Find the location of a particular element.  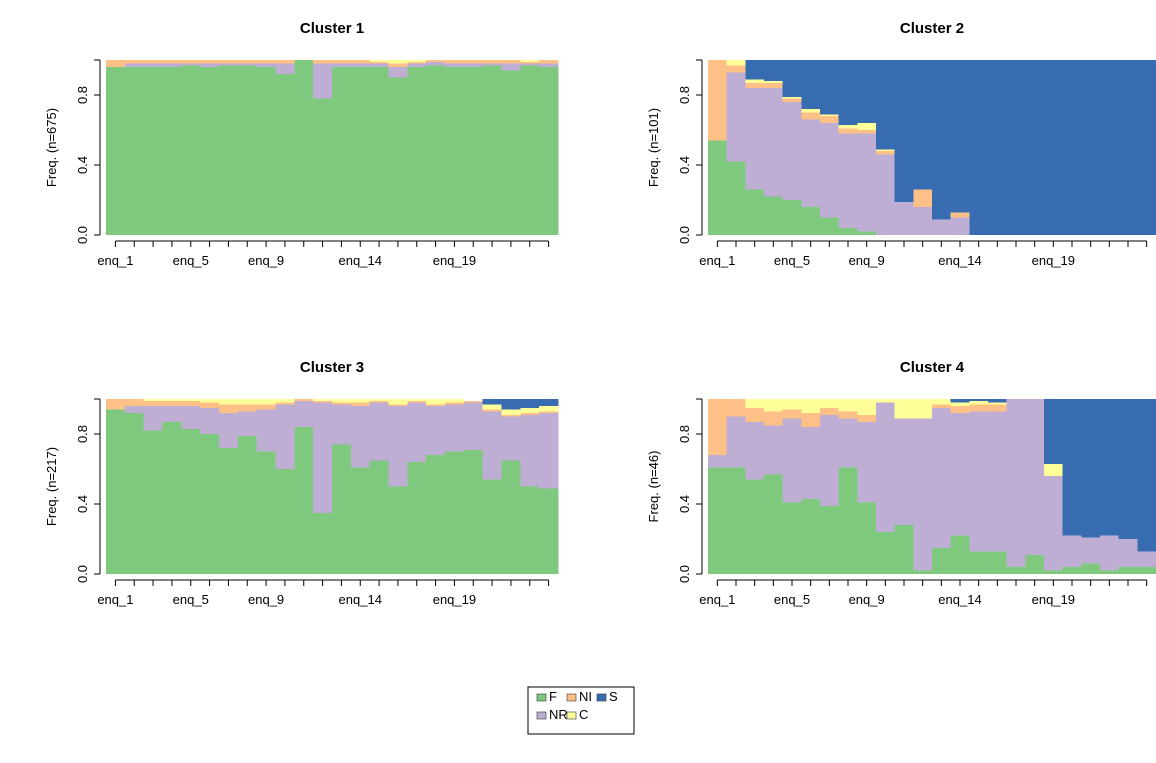

x-tick-label: enq_9 is located at coordinates (266, 599).